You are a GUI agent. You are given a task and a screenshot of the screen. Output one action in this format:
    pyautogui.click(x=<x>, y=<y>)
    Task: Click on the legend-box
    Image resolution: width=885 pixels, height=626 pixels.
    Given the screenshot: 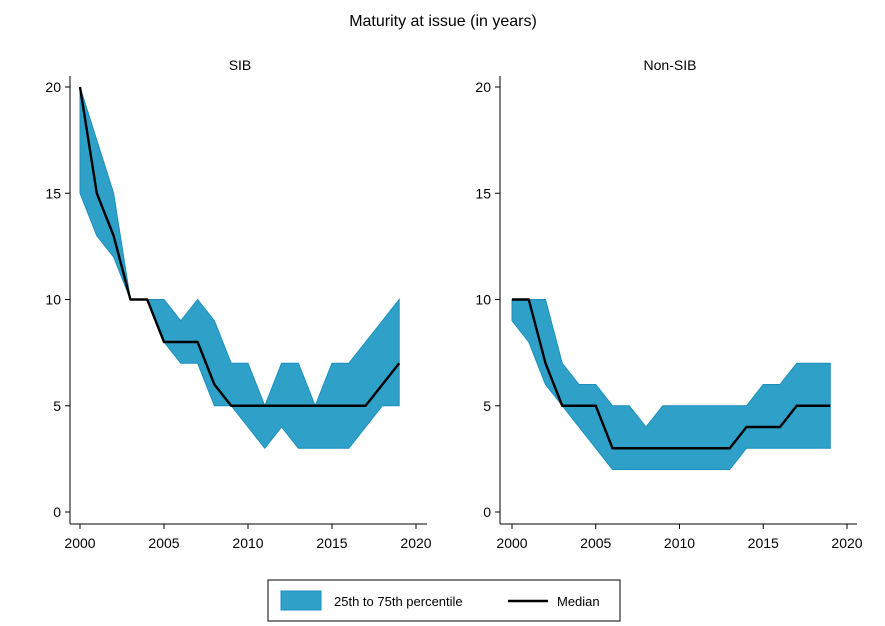 What is the action you would take?
    pyautogui.click(x=444, y=600)
    